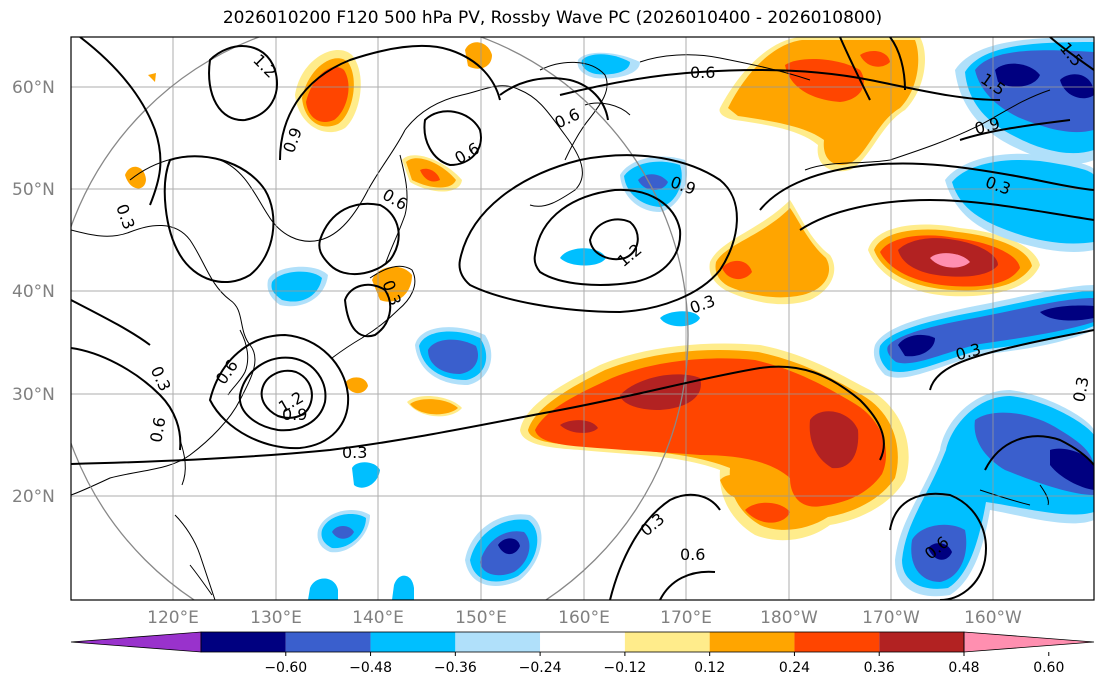 Image resolution: width=1105 pixels, height=692 pixels. What do you see at coordinates (276, 618) in the screenshot?
I see `lon-label: 130°E` at bounding box center [276, 618].